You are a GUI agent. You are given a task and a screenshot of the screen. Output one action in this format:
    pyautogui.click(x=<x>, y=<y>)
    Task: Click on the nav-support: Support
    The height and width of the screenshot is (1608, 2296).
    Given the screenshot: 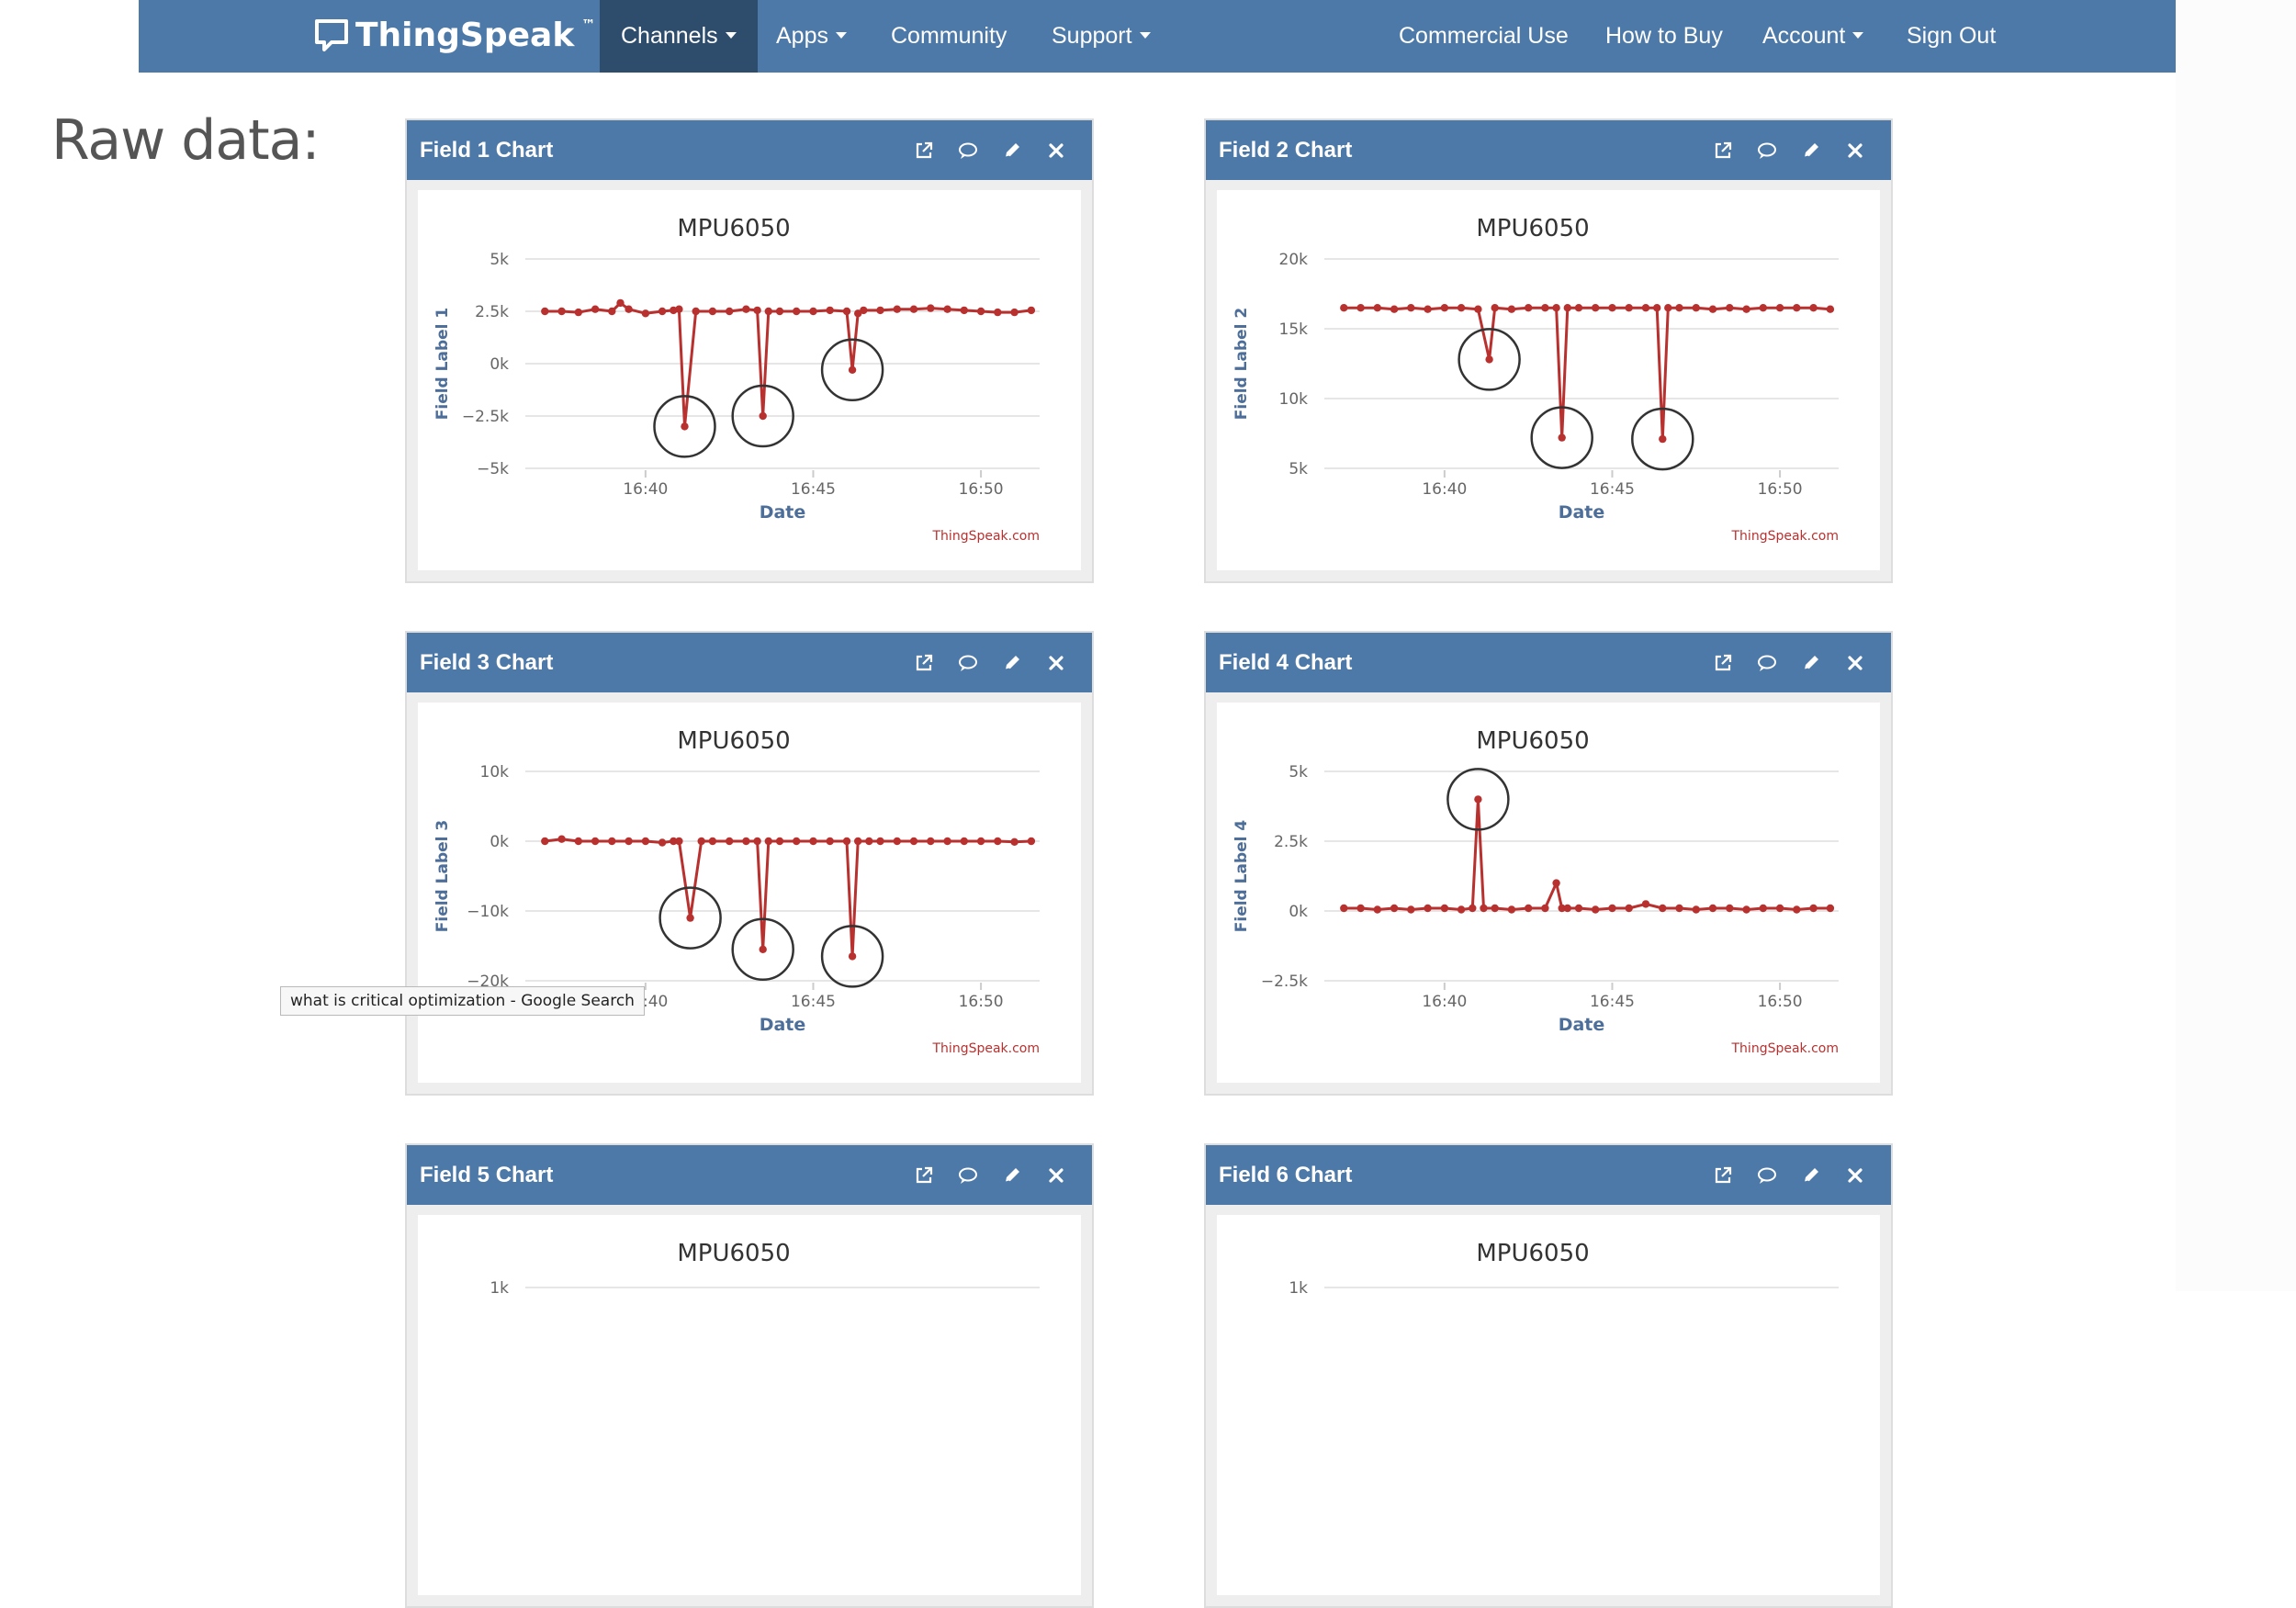 What is the action you would take?
    pyautogui.click(x=1101, y=36)
    